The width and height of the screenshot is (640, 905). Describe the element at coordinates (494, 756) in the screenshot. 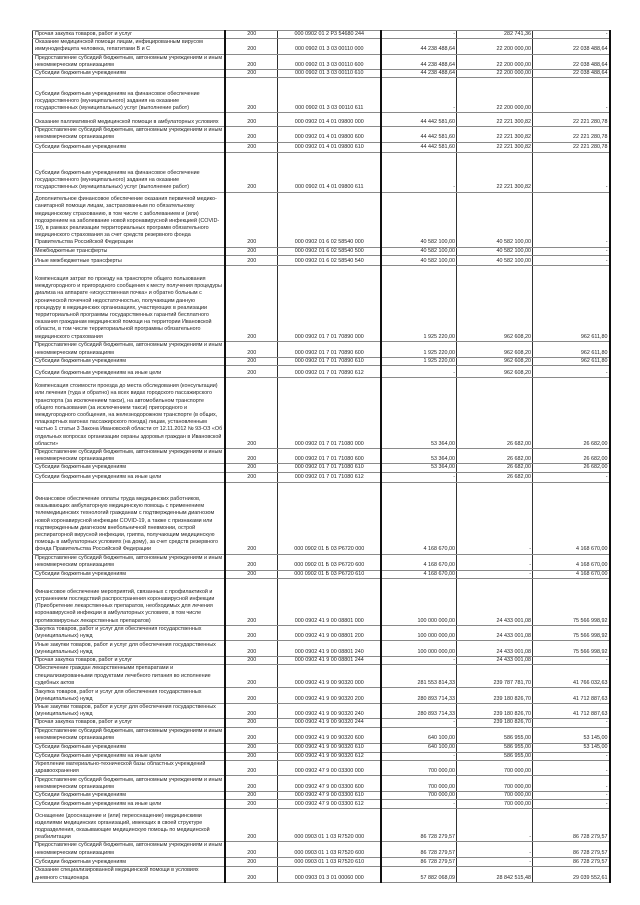

I see `executed-amount-cell: 586 955,00` at that location.